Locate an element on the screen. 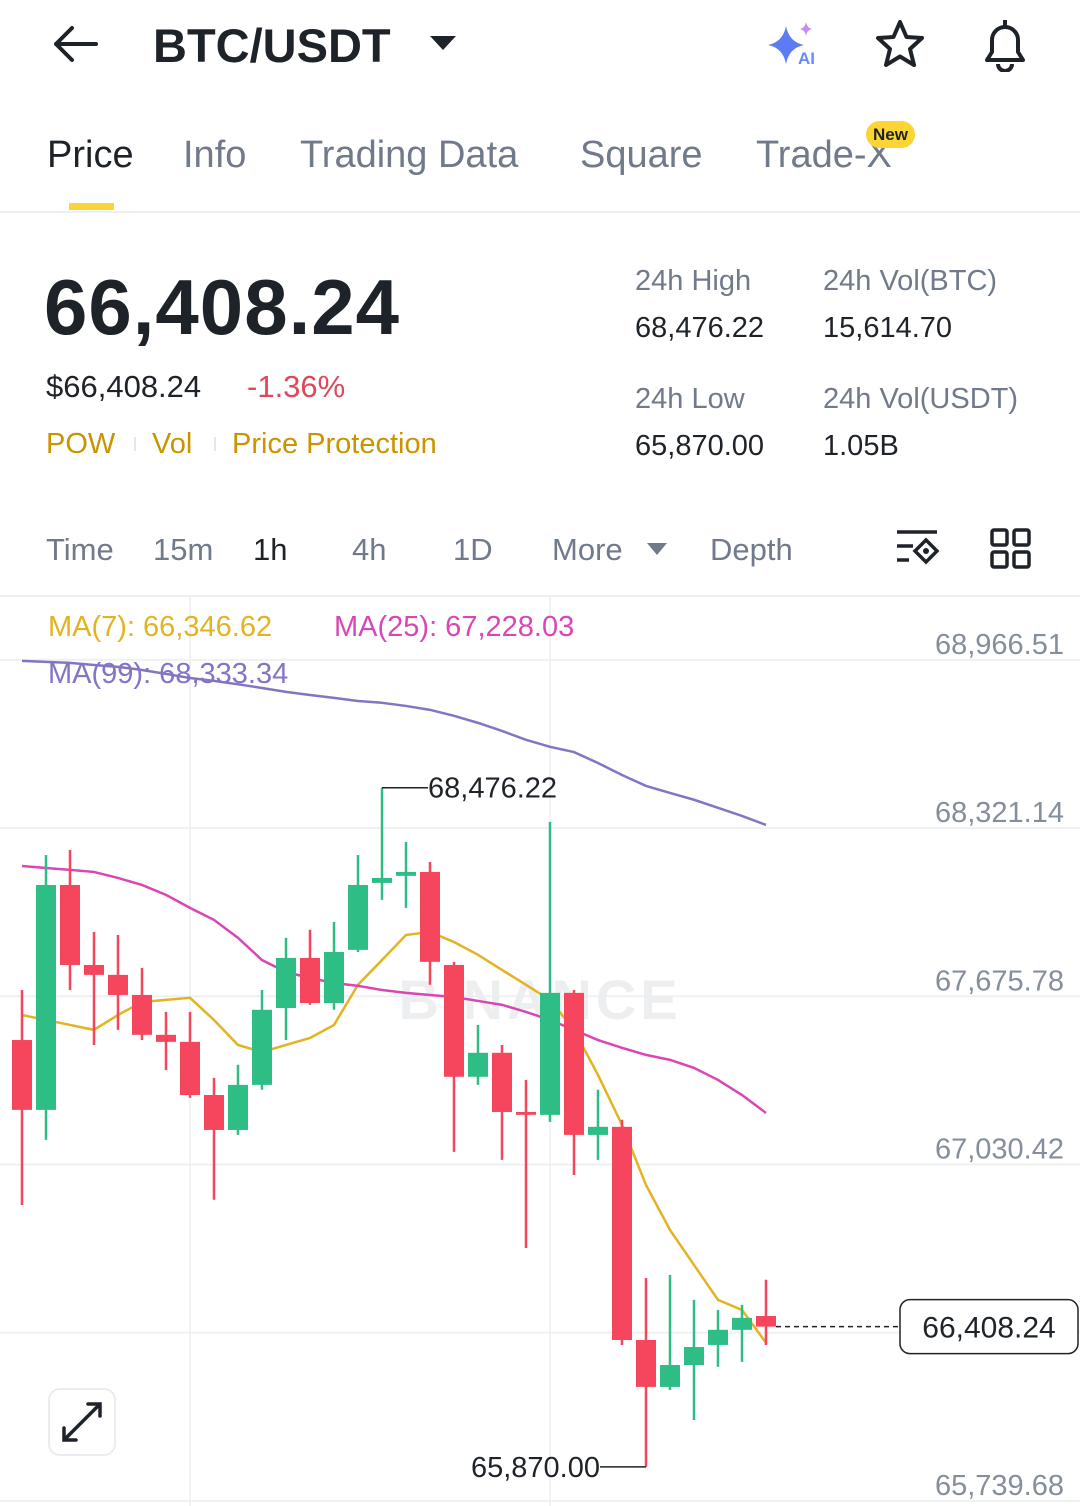  legend-entry: MA(25): 67,228.03 is located at coordinates (454, 627).